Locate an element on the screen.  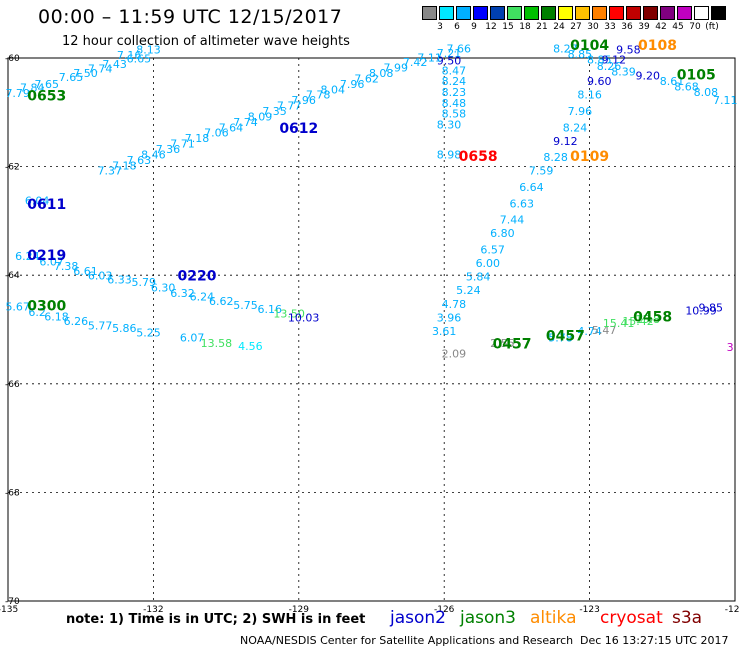
pass-time-label: 0612 is located at coordinates (298, 129).